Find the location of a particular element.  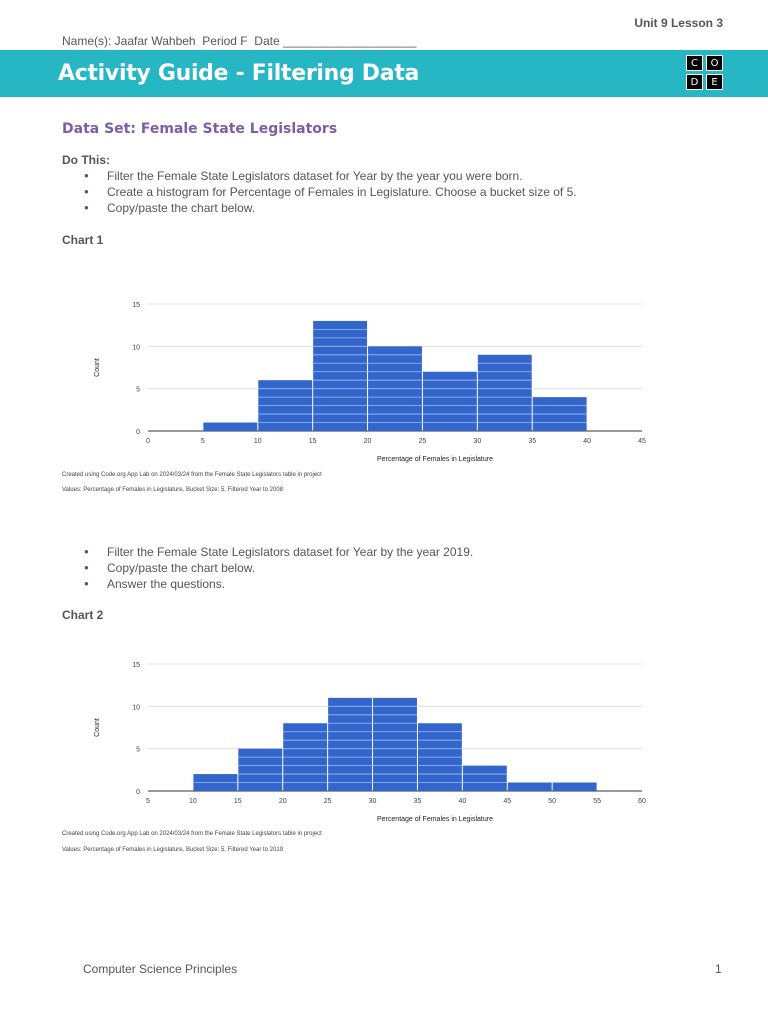

logo-letter: E is located at coordinates (714, 82).